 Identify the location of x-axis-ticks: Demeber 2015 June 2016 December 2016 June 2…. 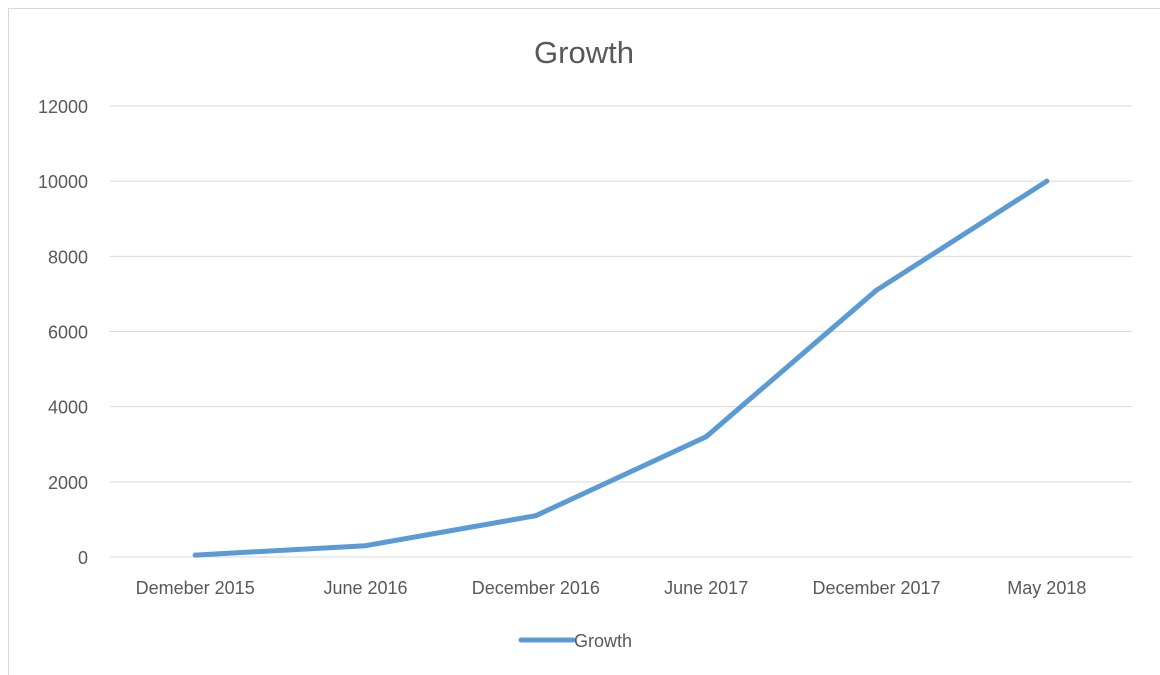
(611, 588).